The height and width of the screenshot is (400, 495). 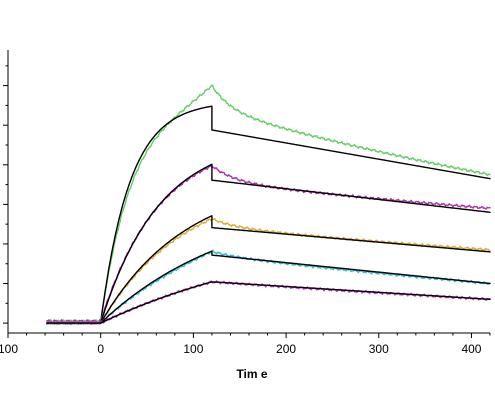 What do you see at coordinates (286, 349) in the screenshot?
I see `x-tick-label: 200` at bounding box center [286, 349].